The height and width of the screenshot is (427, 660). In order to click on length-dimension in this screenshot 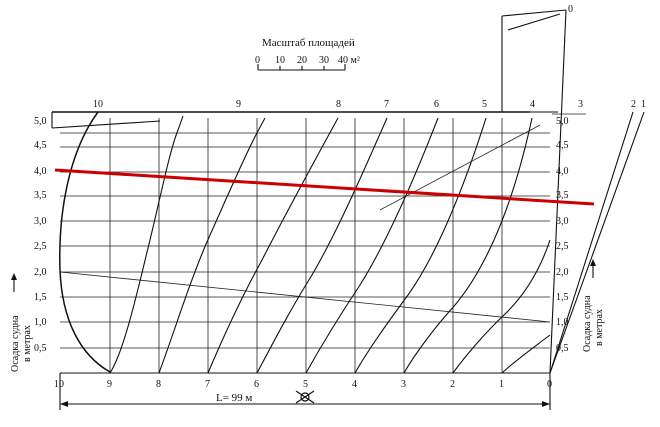, I will do `click(305, 391)`.